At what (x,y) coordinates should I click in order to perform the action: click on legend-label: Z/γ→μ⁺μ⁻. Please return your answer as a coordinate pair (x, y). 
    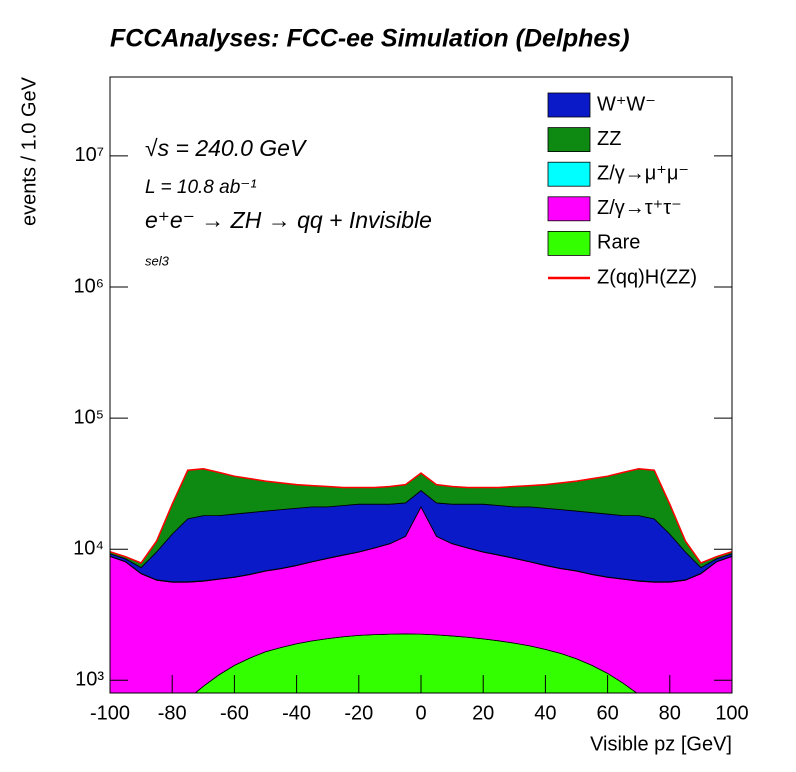
    Looking at the image, I should click on (643, 173).